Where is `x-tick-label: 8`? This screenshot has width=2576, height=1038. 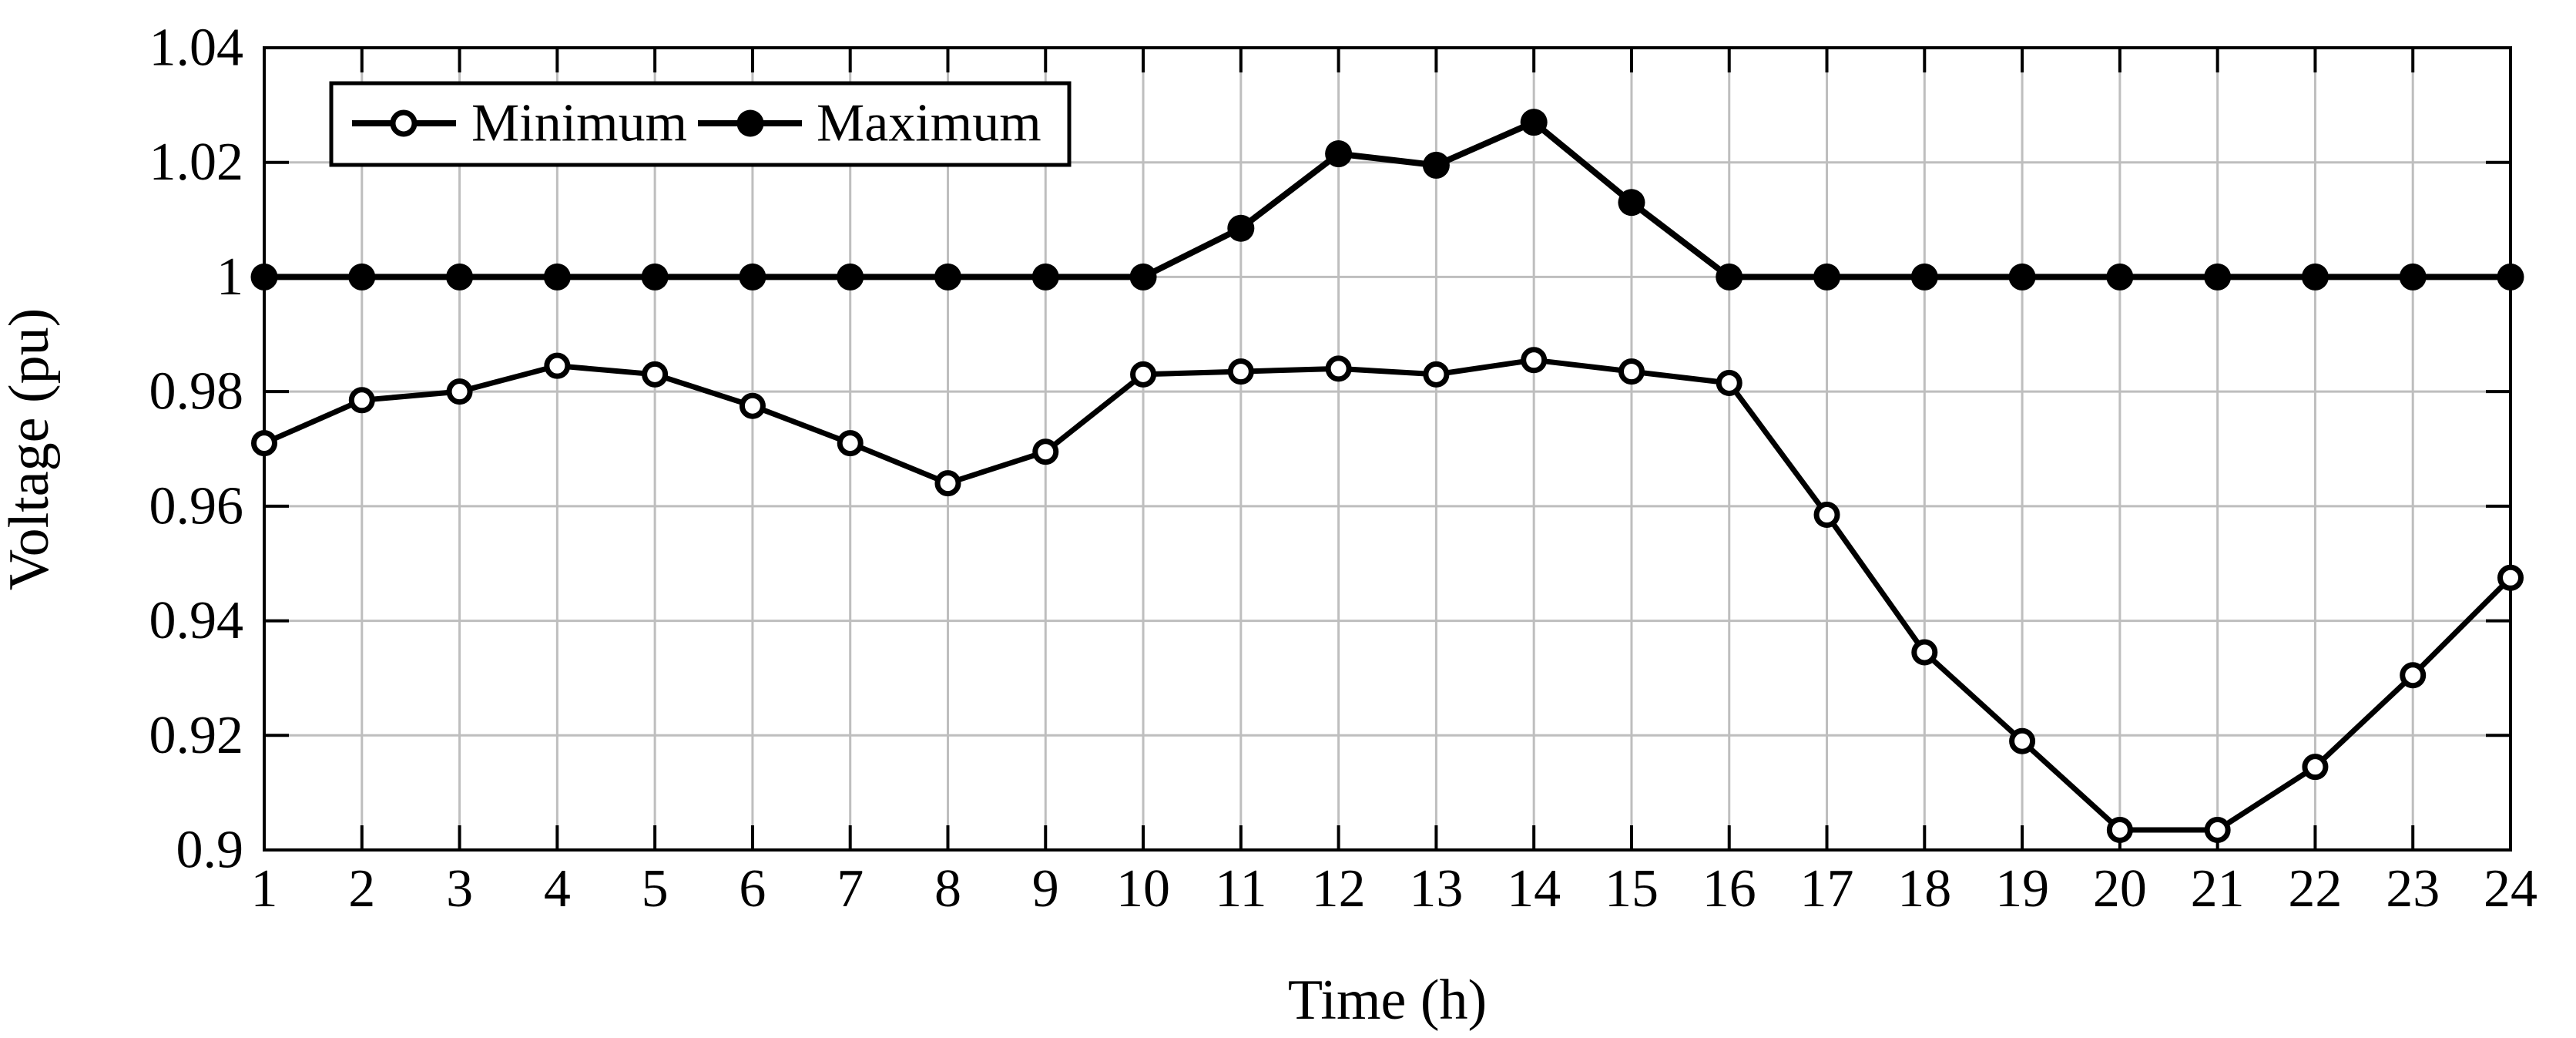
x-tick-label: 8 is located at coordinates (947, 889).